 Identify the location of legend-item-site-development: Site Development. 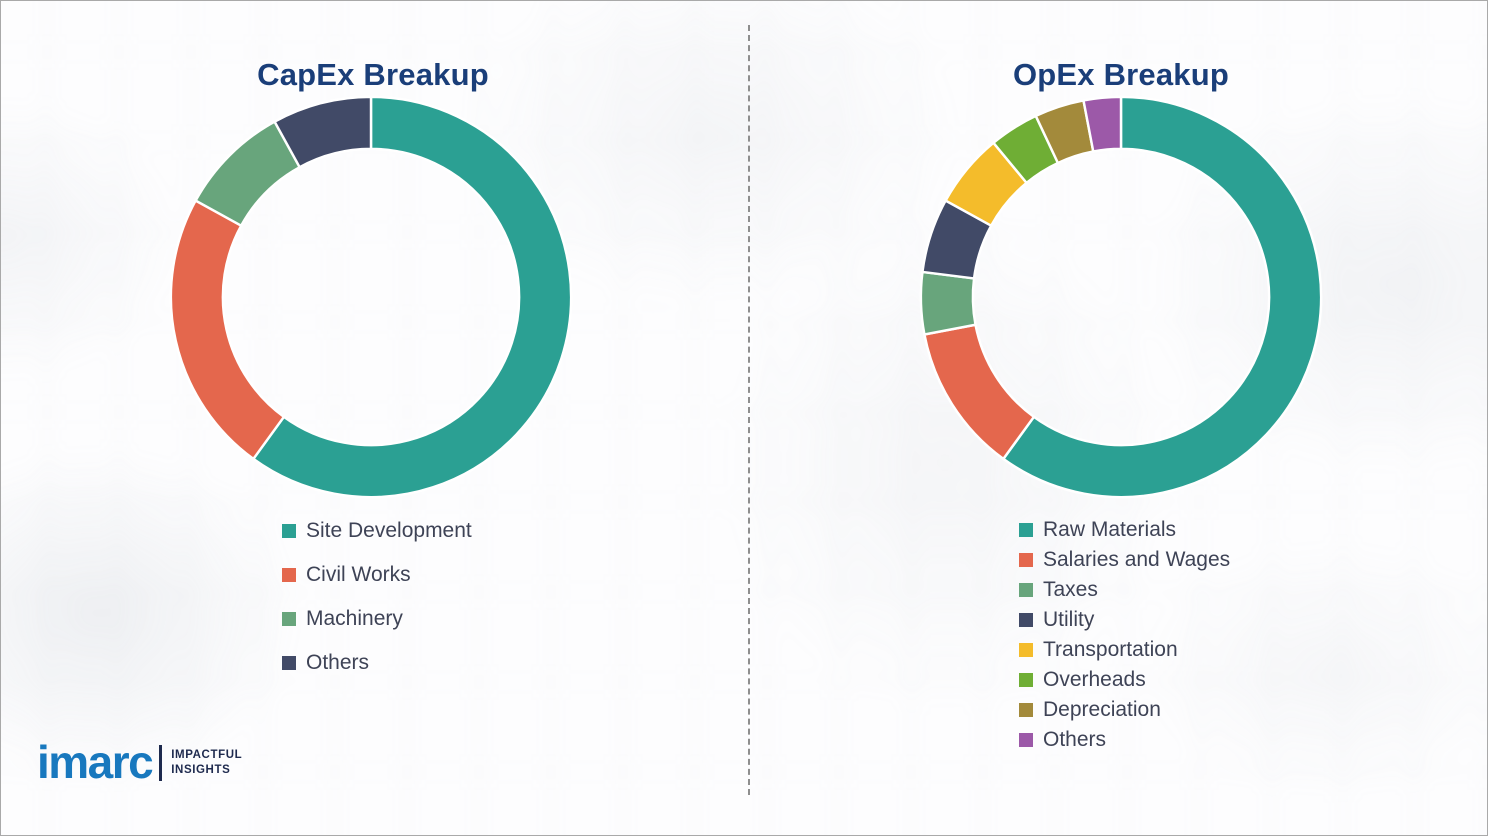
(377, 531).